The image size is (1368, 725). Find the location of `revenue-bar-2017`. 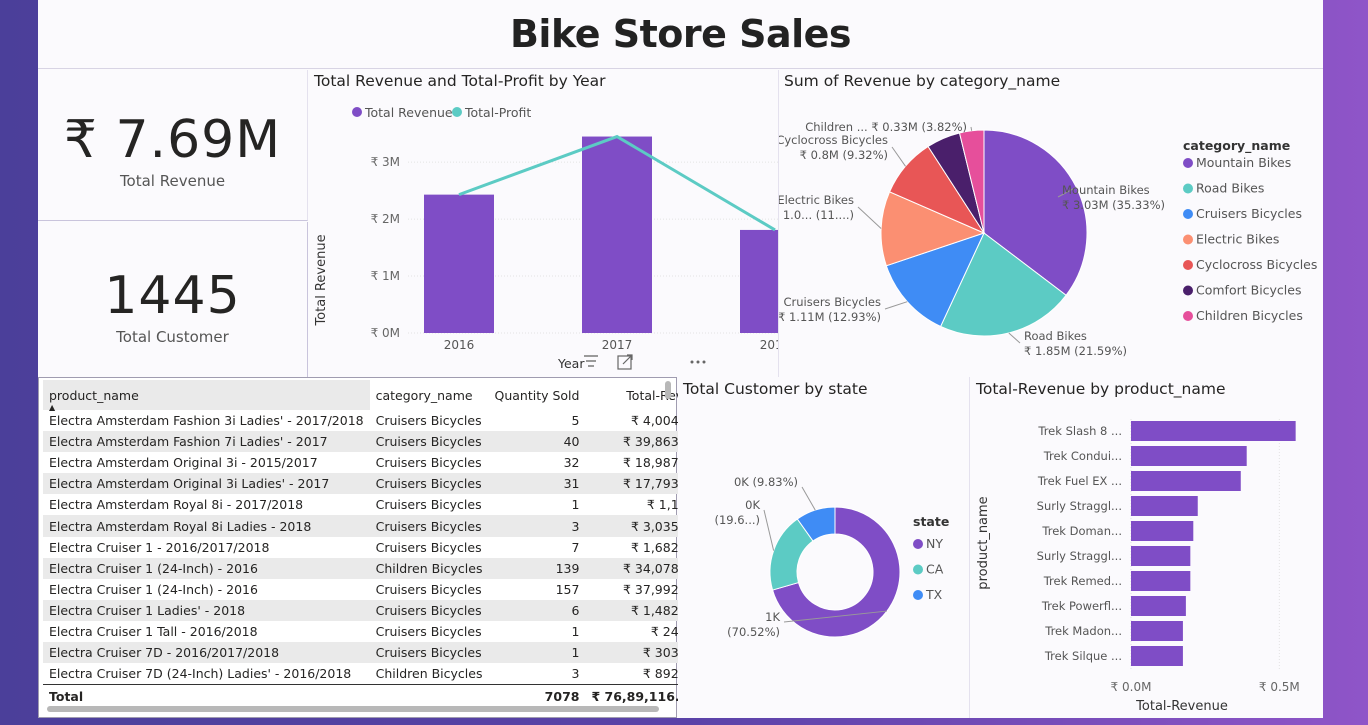

revenue-bar-2017 is located at coordinates (617, 234).